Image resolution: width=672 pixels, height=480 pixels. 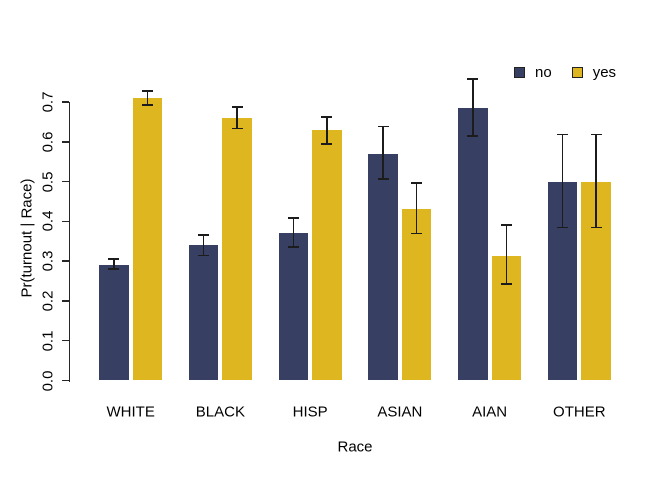 What do you see at coordinates (383, 267) in the screenshot?
I see `bar-asian-no` at bounding box center [383, 267].